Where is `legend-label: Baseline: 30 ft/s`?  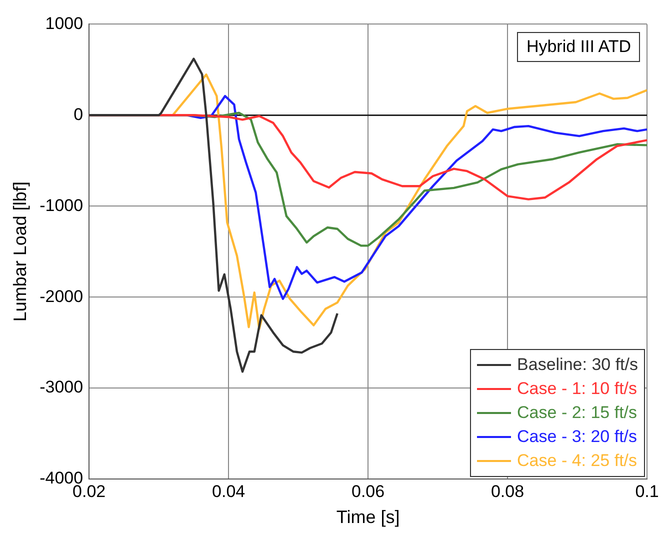 legend-label: Baseline: 30 ft/s is located at coordinates (577, 365).